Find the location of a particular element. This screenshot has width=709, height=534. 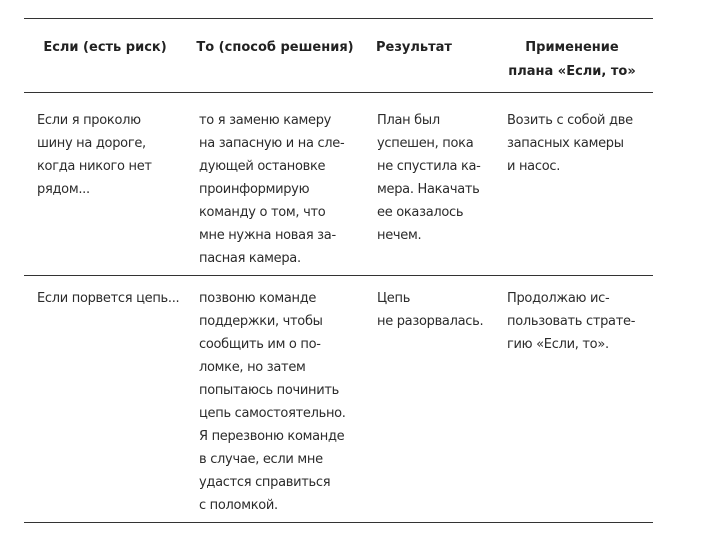

cell-line: не разорвалась. is located at coordinates (430, 321).